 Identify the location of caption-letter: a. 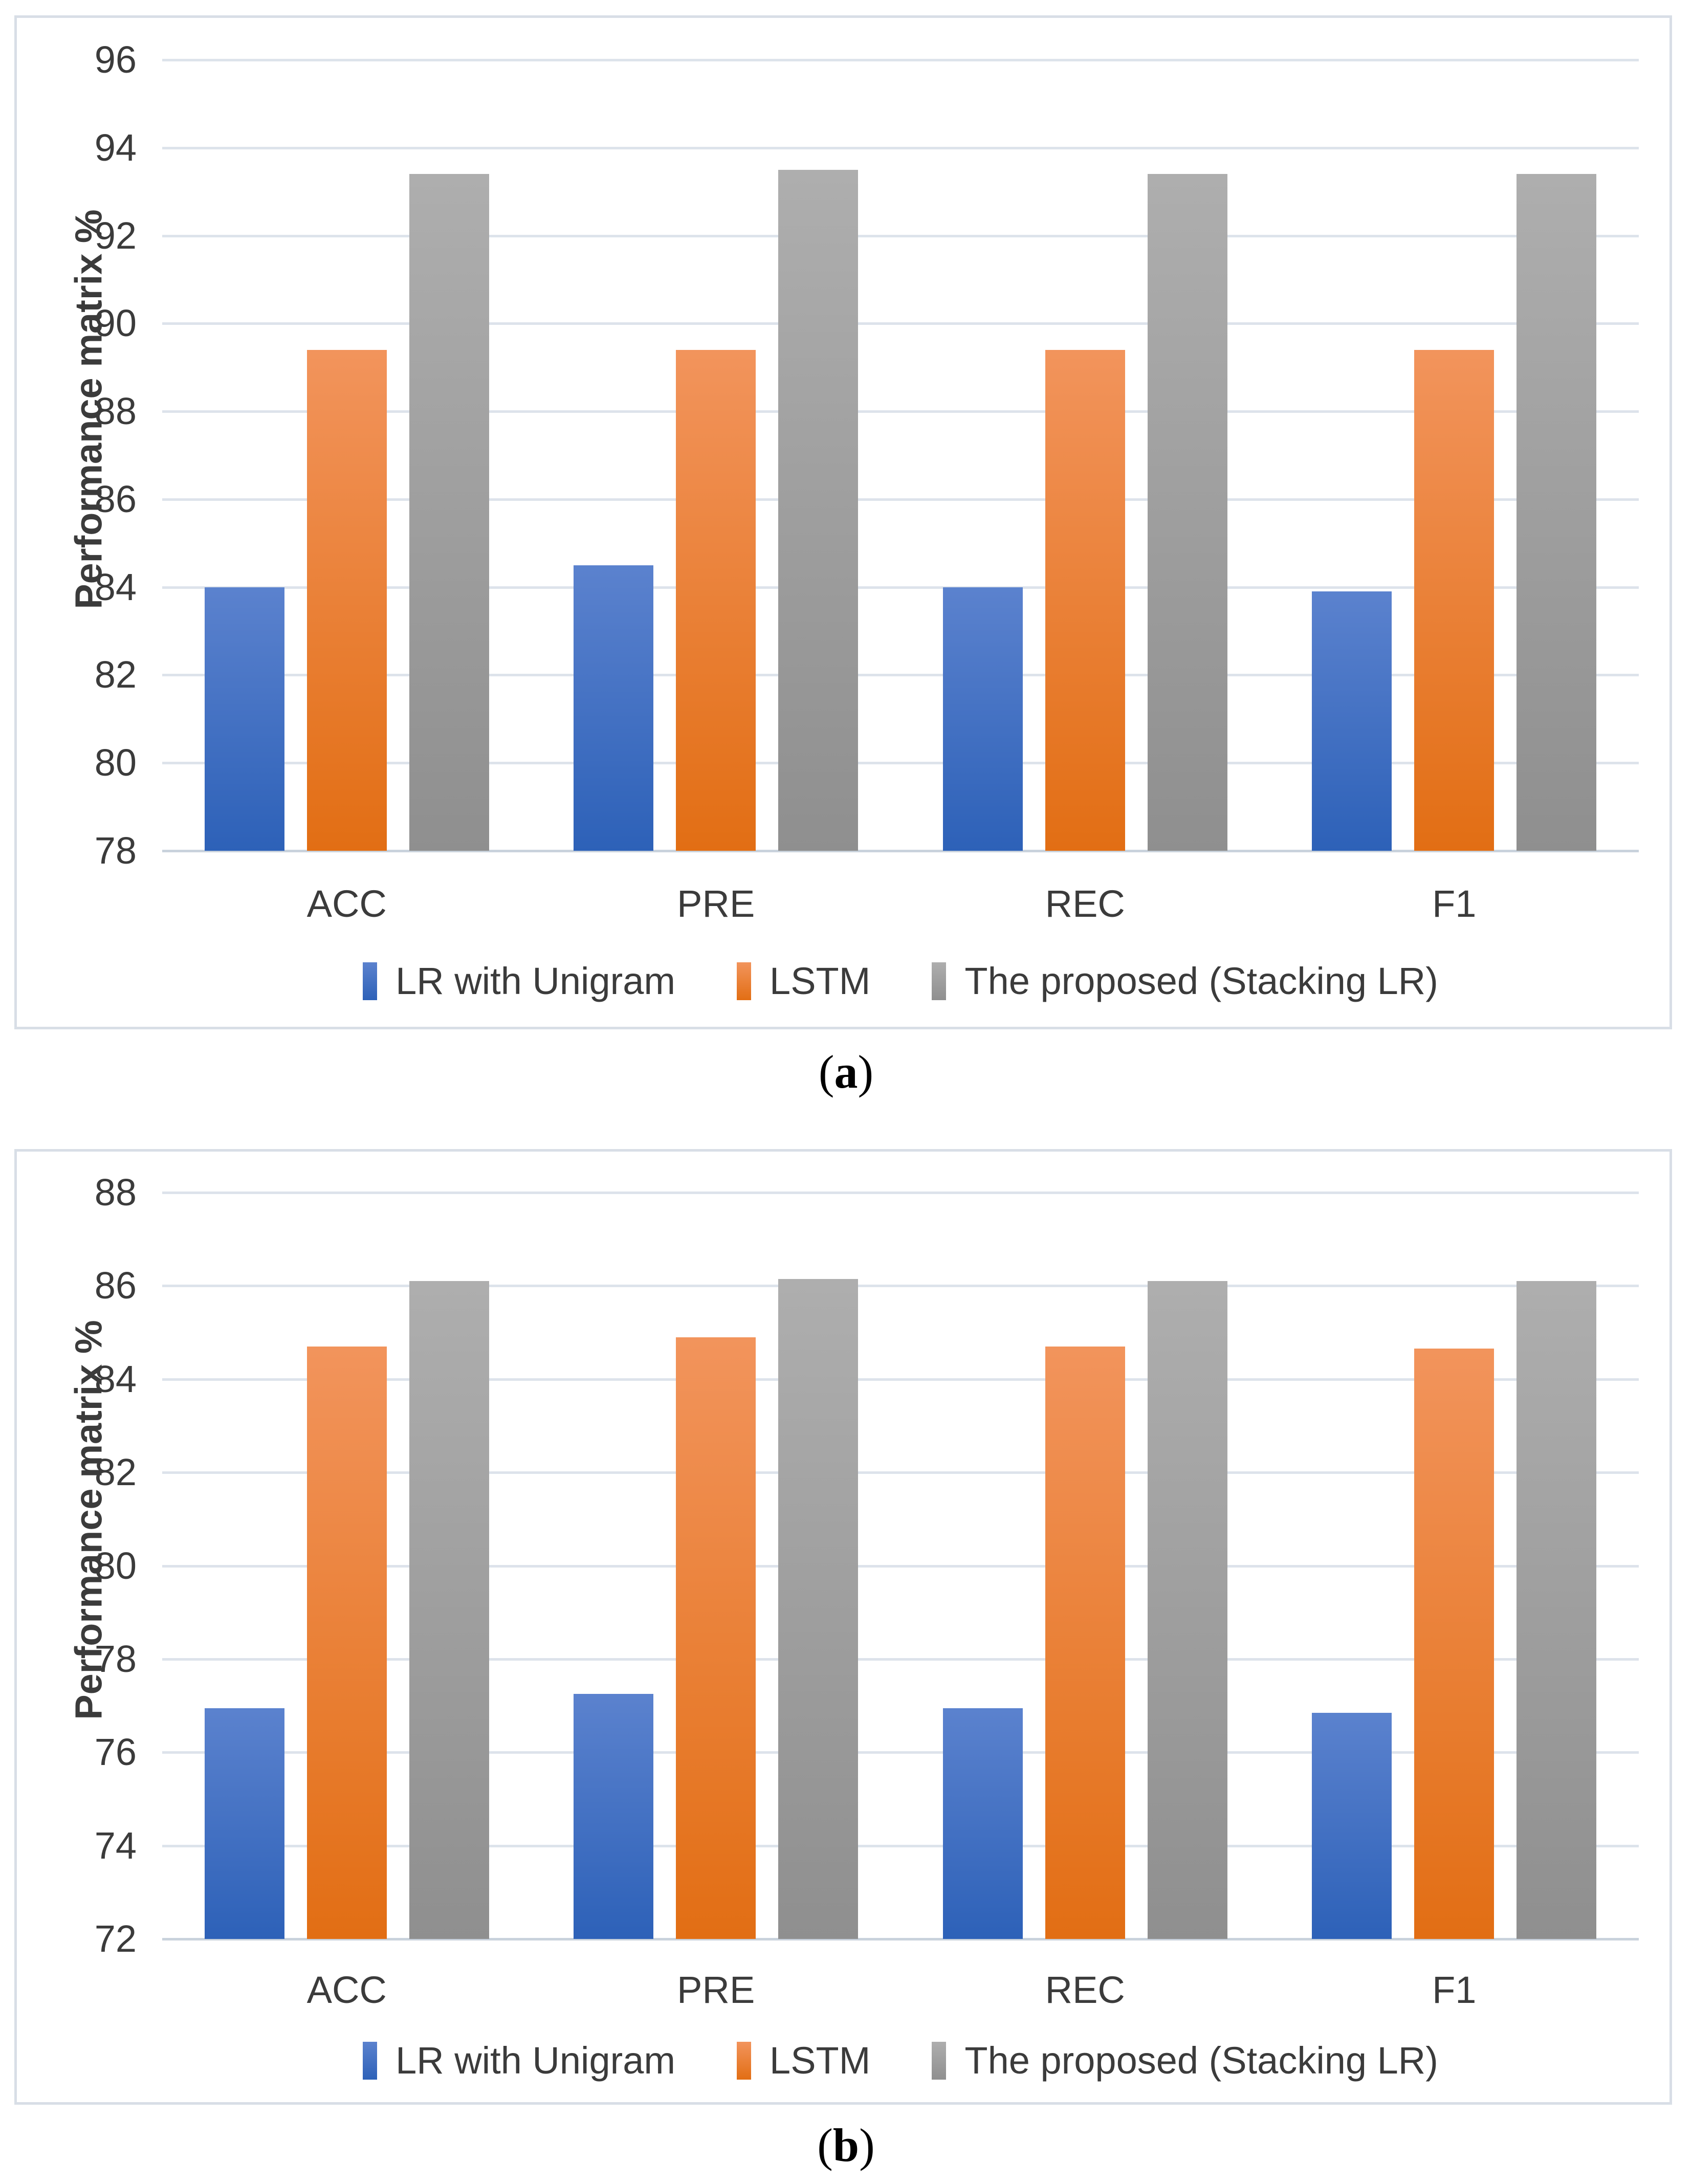
(846, 1072).